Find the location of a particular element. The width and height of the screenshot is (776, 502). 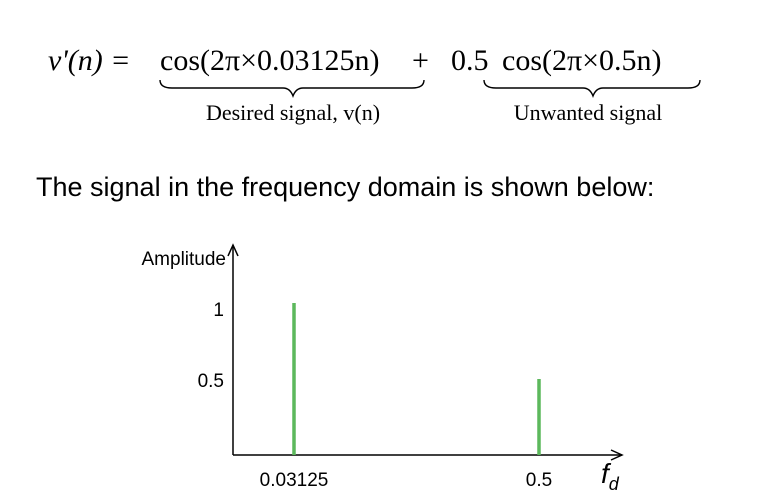

equation-plus: + is located at coordinates (420, 60).